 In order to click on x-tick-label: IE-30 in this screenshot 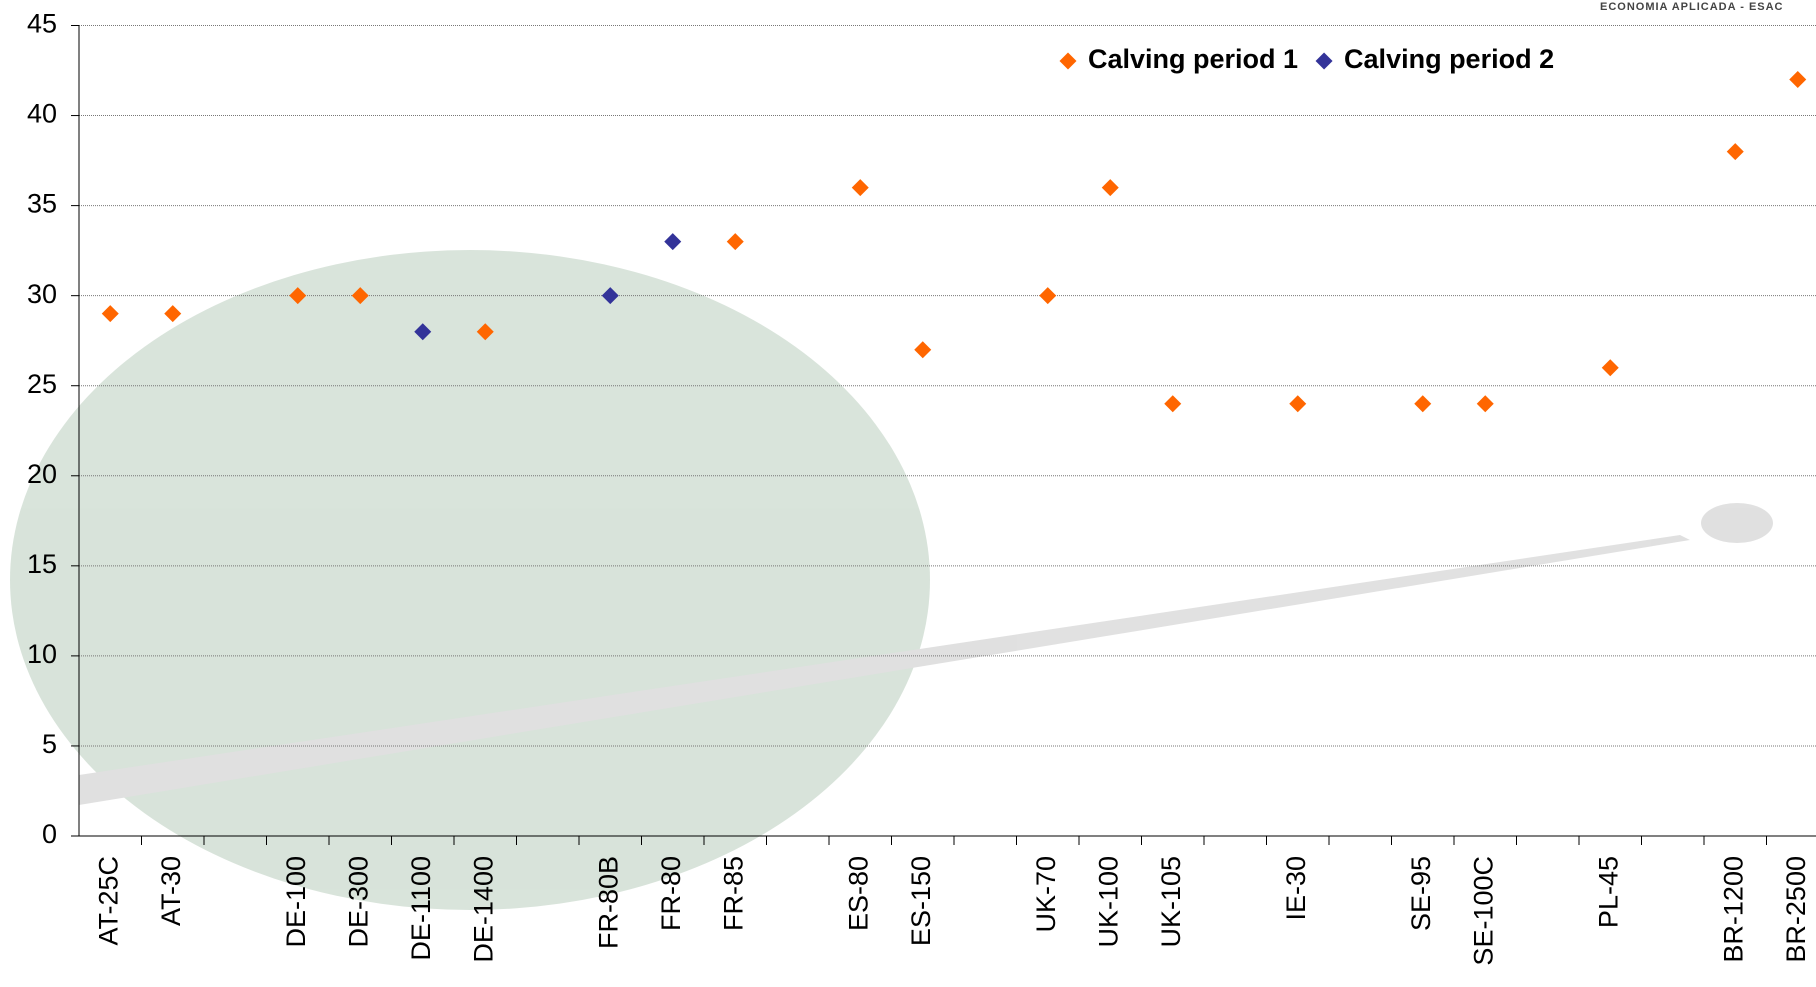, I will do `click(1296, 888)`.